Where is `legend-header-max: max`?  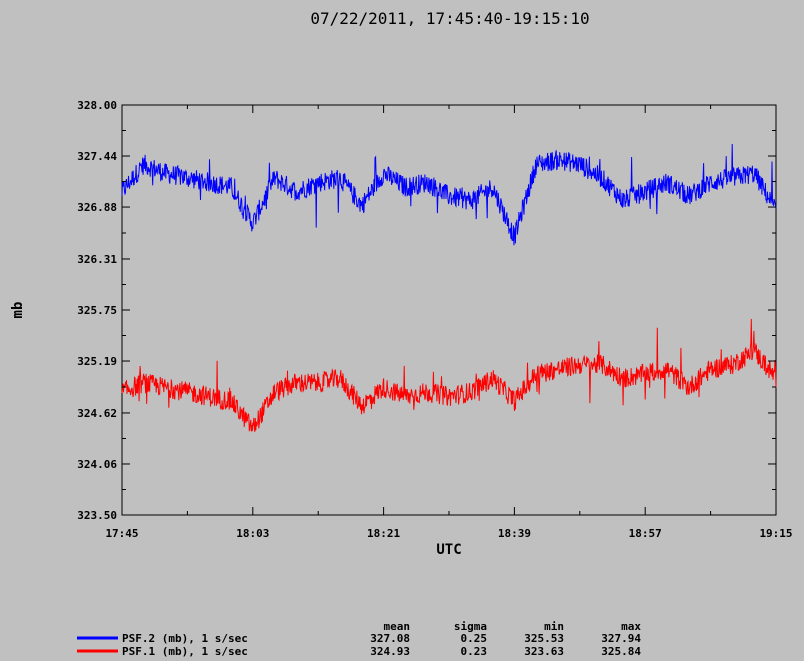
legend-header-max: max is located at coordinates (631, 626).